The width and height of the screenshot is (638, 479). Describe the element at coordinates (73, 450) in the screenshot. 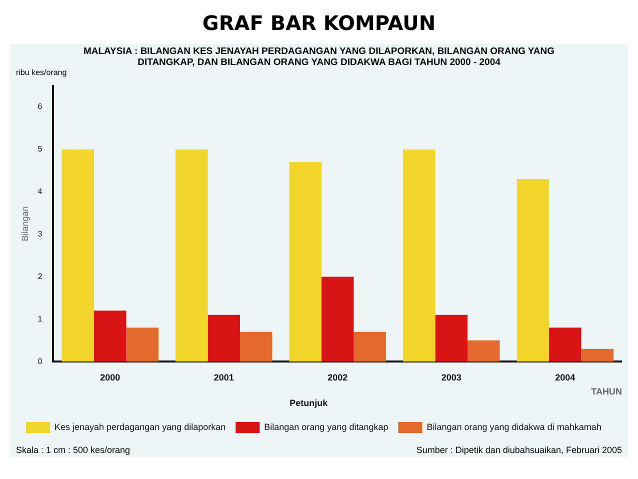

I see `text: Skala : 1 cm : 500 kes/orang` at that location.